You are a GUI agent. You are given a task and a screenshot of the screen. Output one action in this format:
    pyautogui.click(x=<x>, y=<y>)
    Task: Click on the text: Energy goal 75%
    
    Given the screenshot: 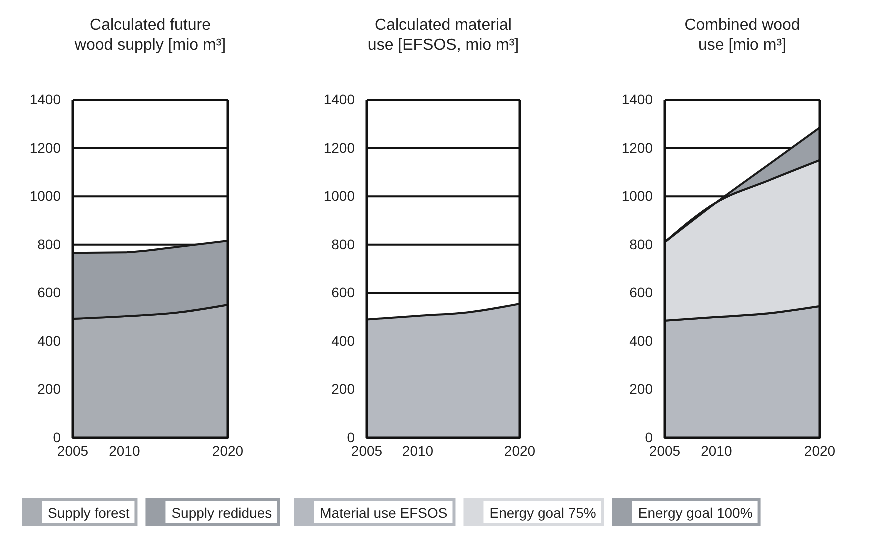 What is the action you would take?
    pyautogui.click(x=543, y=513)
    